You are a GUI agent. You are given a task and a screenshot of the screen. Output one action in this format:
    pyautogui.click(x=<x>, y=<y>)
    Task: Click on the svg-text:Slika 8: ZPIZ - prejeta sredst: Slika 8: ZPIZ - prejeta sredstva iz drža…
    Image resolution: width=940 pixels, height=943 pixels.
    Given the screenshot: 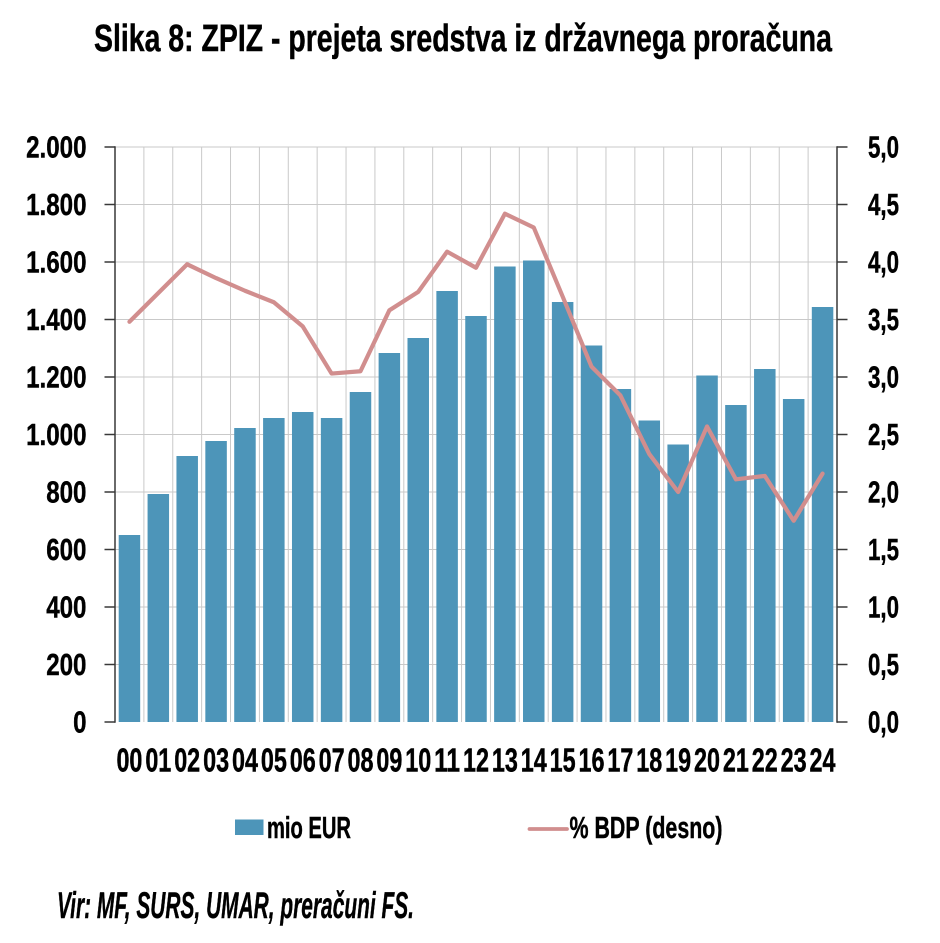 What is the action you would take?
    pyautogui.click(x=463, y=39)
    